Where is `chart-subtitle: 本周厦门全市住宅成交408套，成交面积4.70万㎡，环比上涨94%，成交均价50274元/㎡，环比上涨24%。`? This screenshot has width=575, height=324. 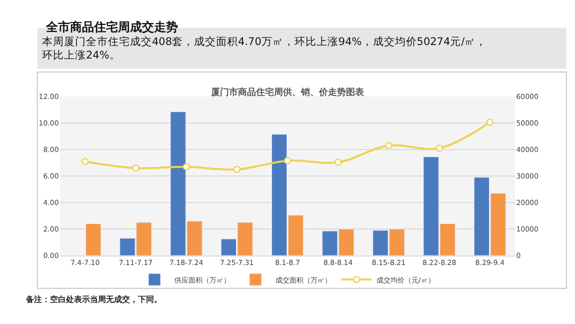 chart-subtitle: 本周厦门全市住宅成交408套，成交面积4.70万㎡，环比上涨94%，成交均价50274元/㎡，环比上涨24%。 is located at coordinates (264, 48).